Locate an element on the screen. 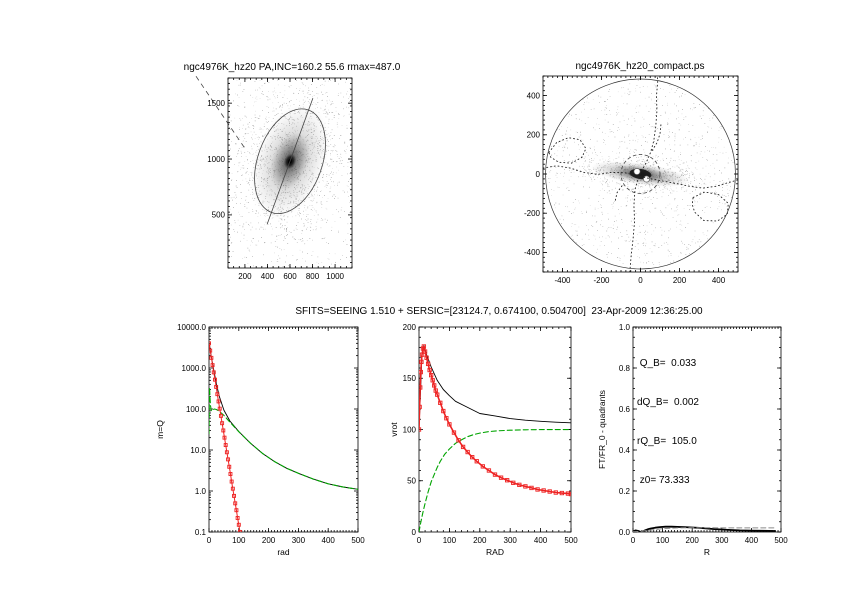 Image resolution: width=842 pixels, height=595 pixels. svg-text: vrot is located at coordinates (394, 429).